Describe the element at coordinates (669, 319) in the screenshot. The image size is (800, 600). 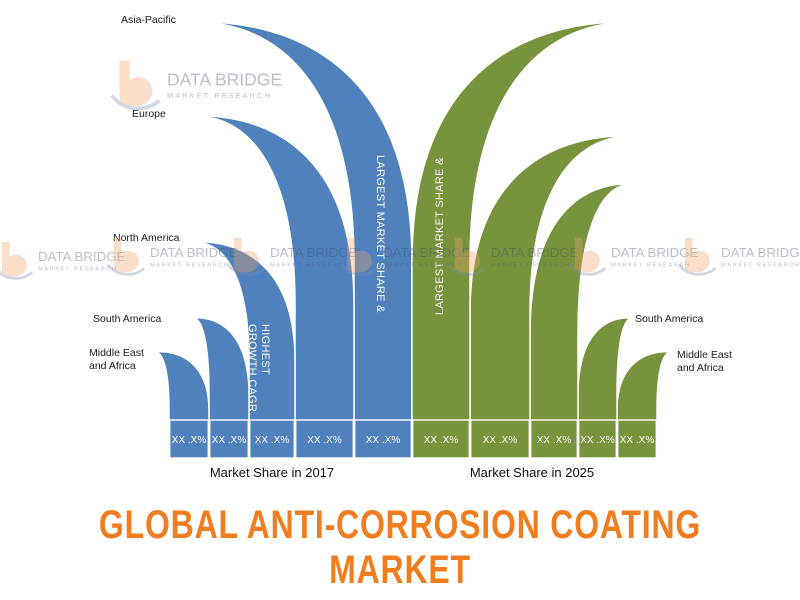
I see `region-label-right-south-america: South America` at that location.